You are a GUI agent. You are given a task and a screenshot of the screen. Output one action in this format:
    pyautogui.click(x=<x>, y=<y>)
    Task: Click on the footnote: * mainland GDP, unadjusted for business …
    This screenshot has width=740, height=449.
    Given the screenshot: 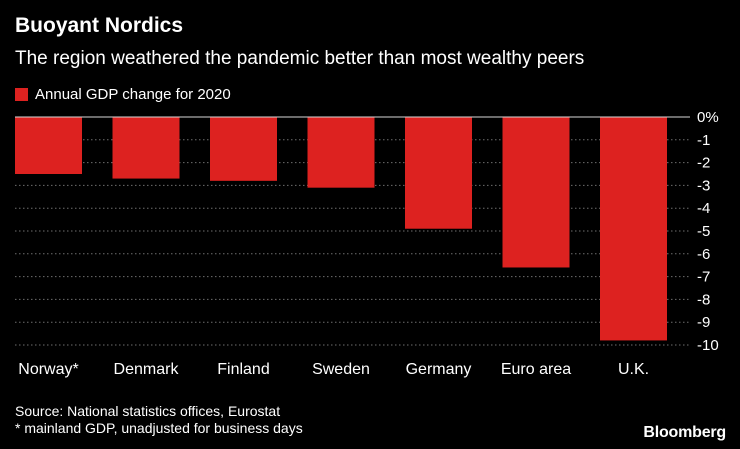 What is the action you would take?
    pyautogui.click(x=159, y=428)
    